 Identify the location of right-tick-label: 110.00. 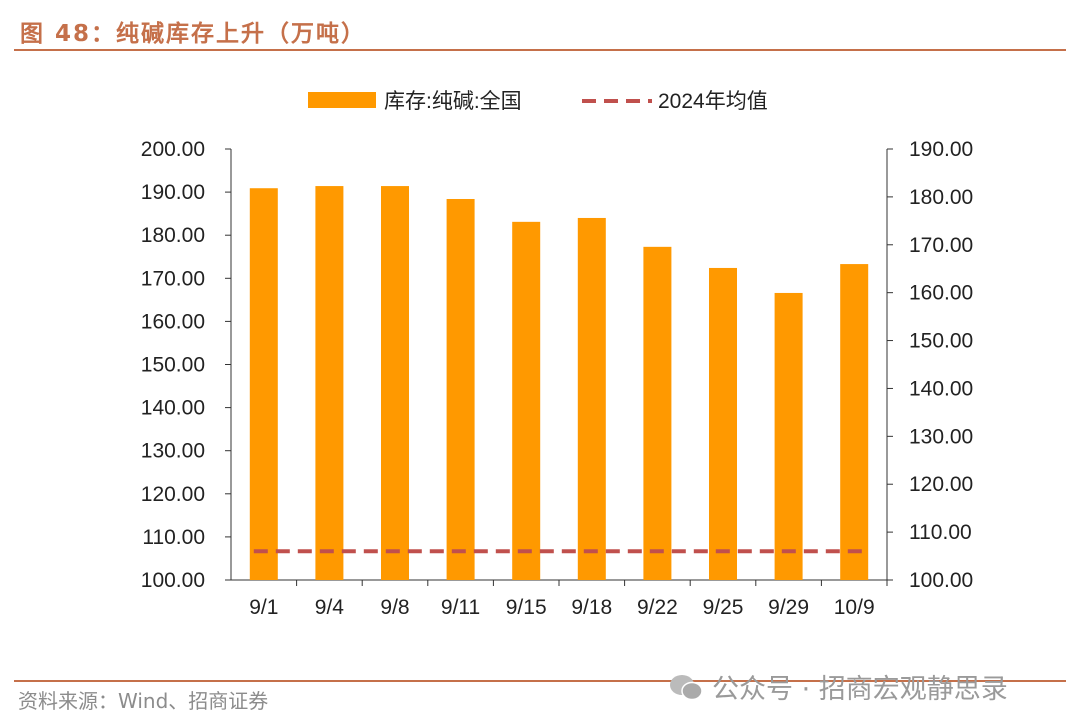
(940, 532).